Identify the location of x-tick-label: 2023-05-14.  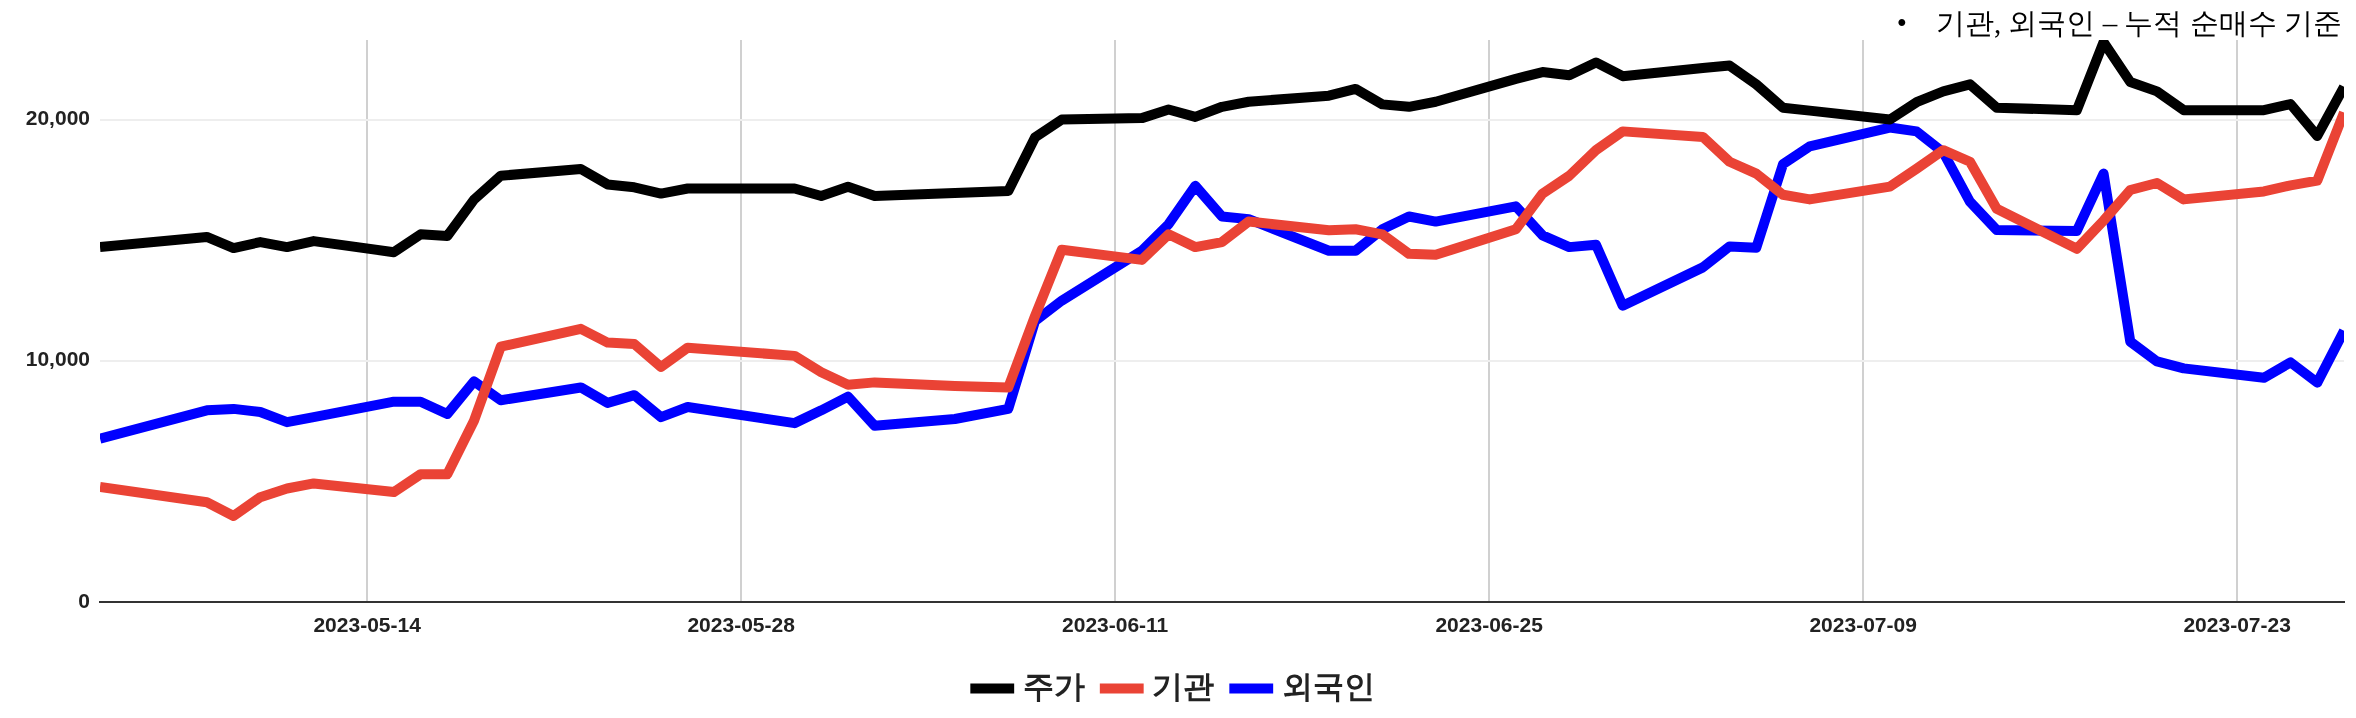
(367, 625).